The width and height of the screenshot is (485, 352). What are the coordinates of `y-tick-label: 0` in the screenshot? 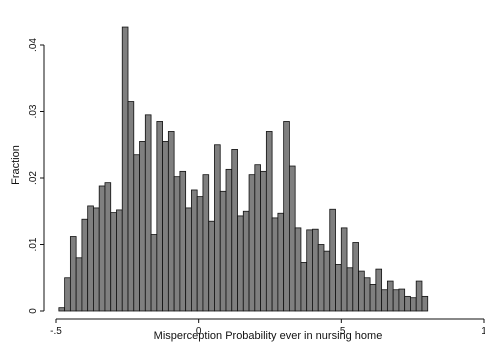 It's located at (33, 311).